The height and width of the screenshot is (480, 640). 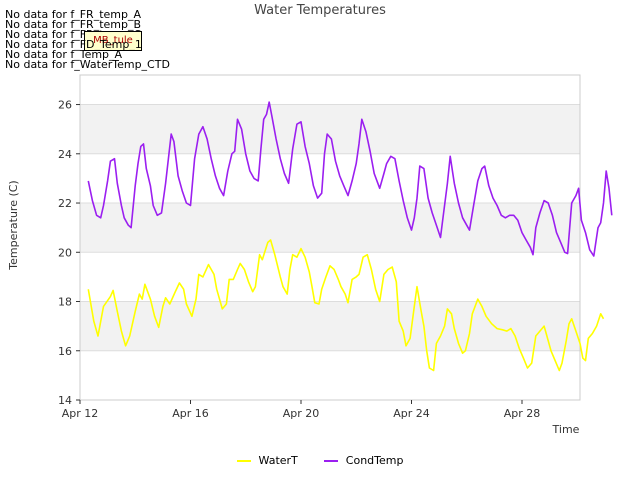 I want to click on no-data-message: No data for f_FD_Temp_1, so click(x=73, y=44).